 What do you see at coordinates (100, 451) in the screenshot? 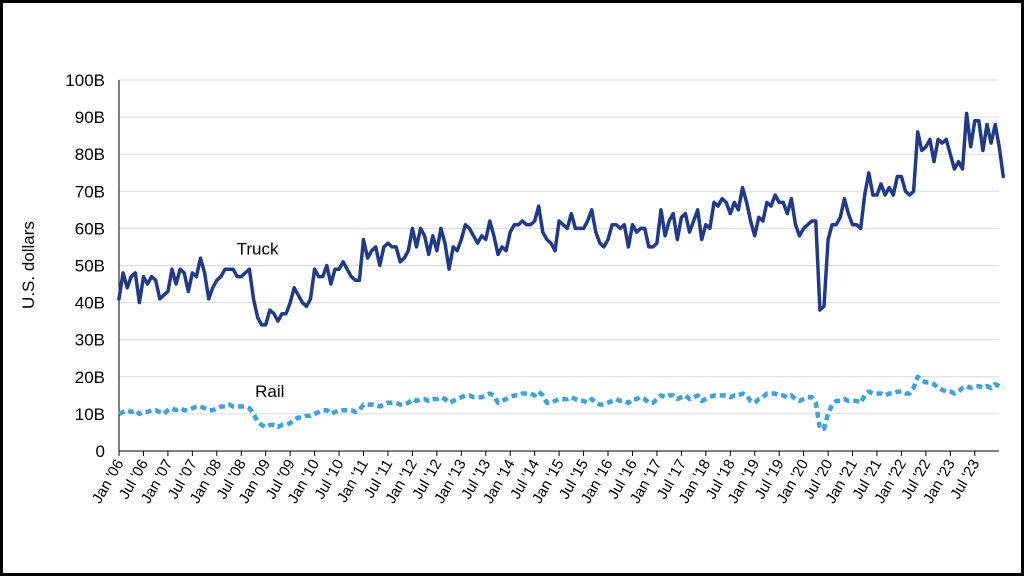
I see `y-tick-label: 0` at bounding box center [100, 451].